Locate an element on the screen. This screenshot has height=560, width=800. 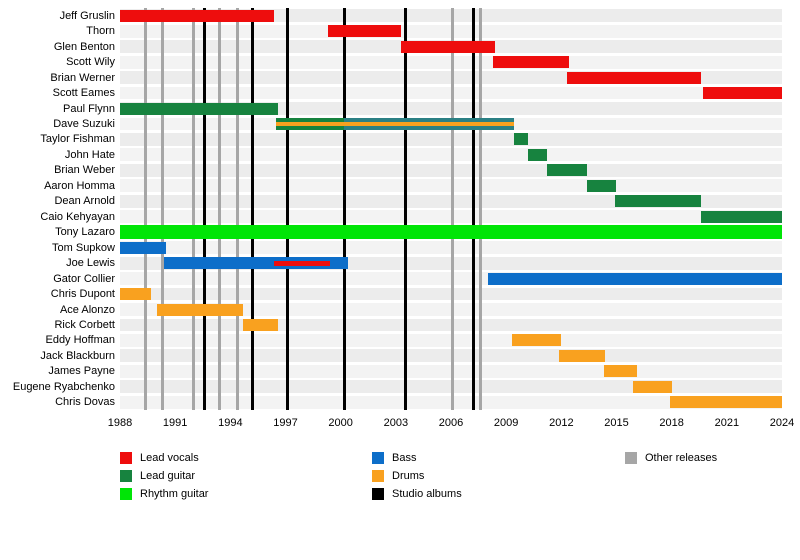
role-stripe-rhythm_guitar is located at coordinates (451, 232).